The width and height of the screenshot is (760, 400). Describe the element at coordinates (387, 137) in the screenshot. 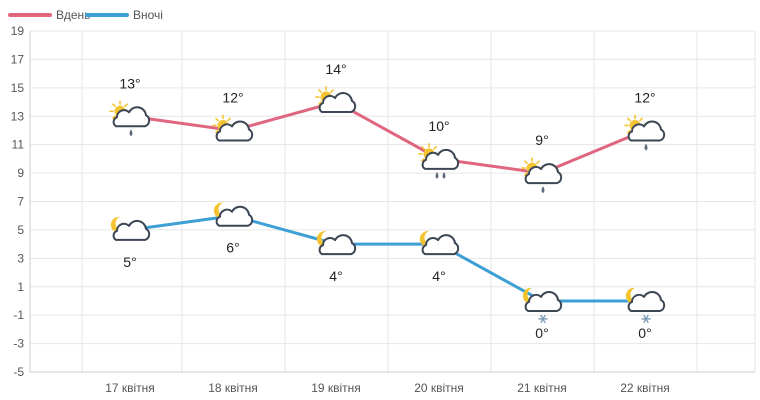

I see `series-line` at that location.